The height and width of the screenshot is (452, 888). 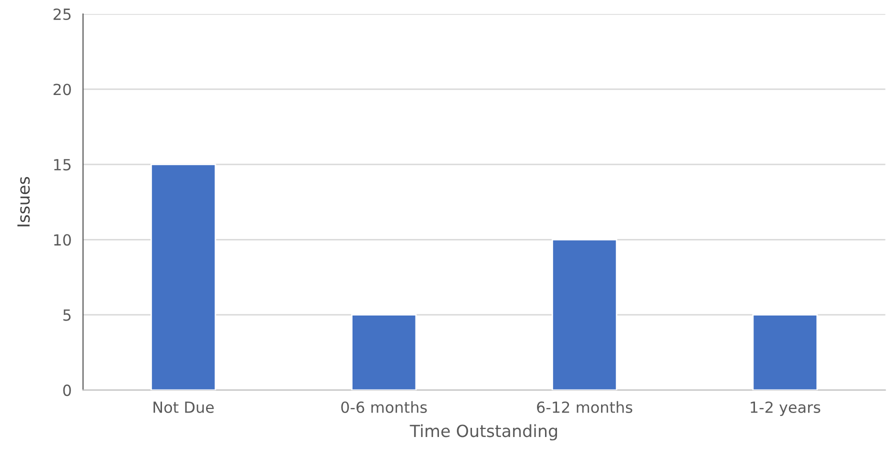 What do you see at coordinates (23, 201) in the screenshot?
I see `y-axis-title: Issues` at bounding box center [23, 201].